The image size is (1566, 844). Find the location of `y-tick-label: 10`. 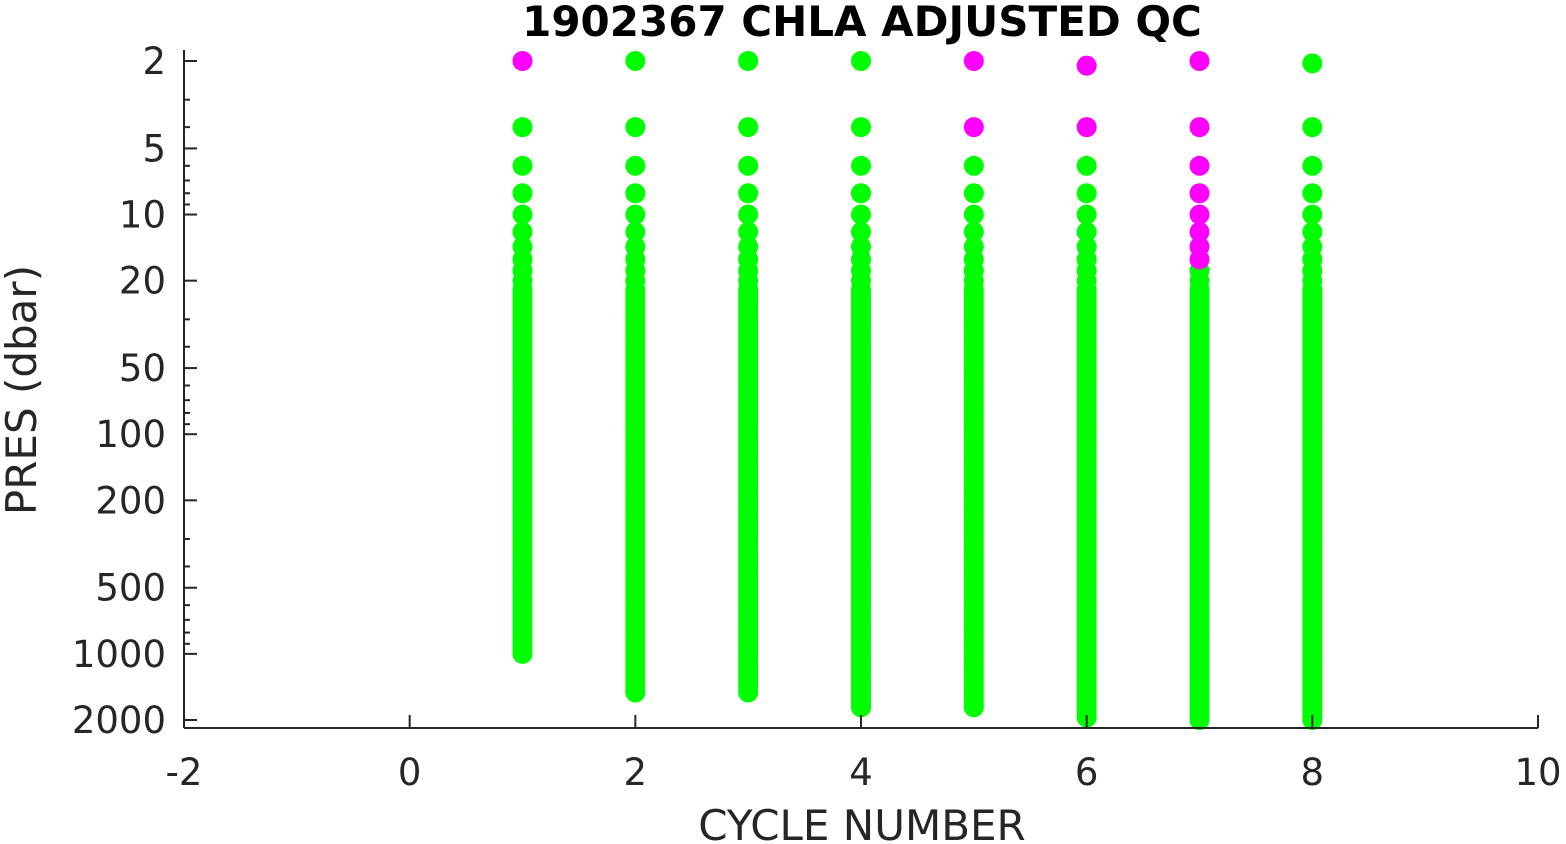

y-tick-label: 10 is located at coordinates (142, 215).